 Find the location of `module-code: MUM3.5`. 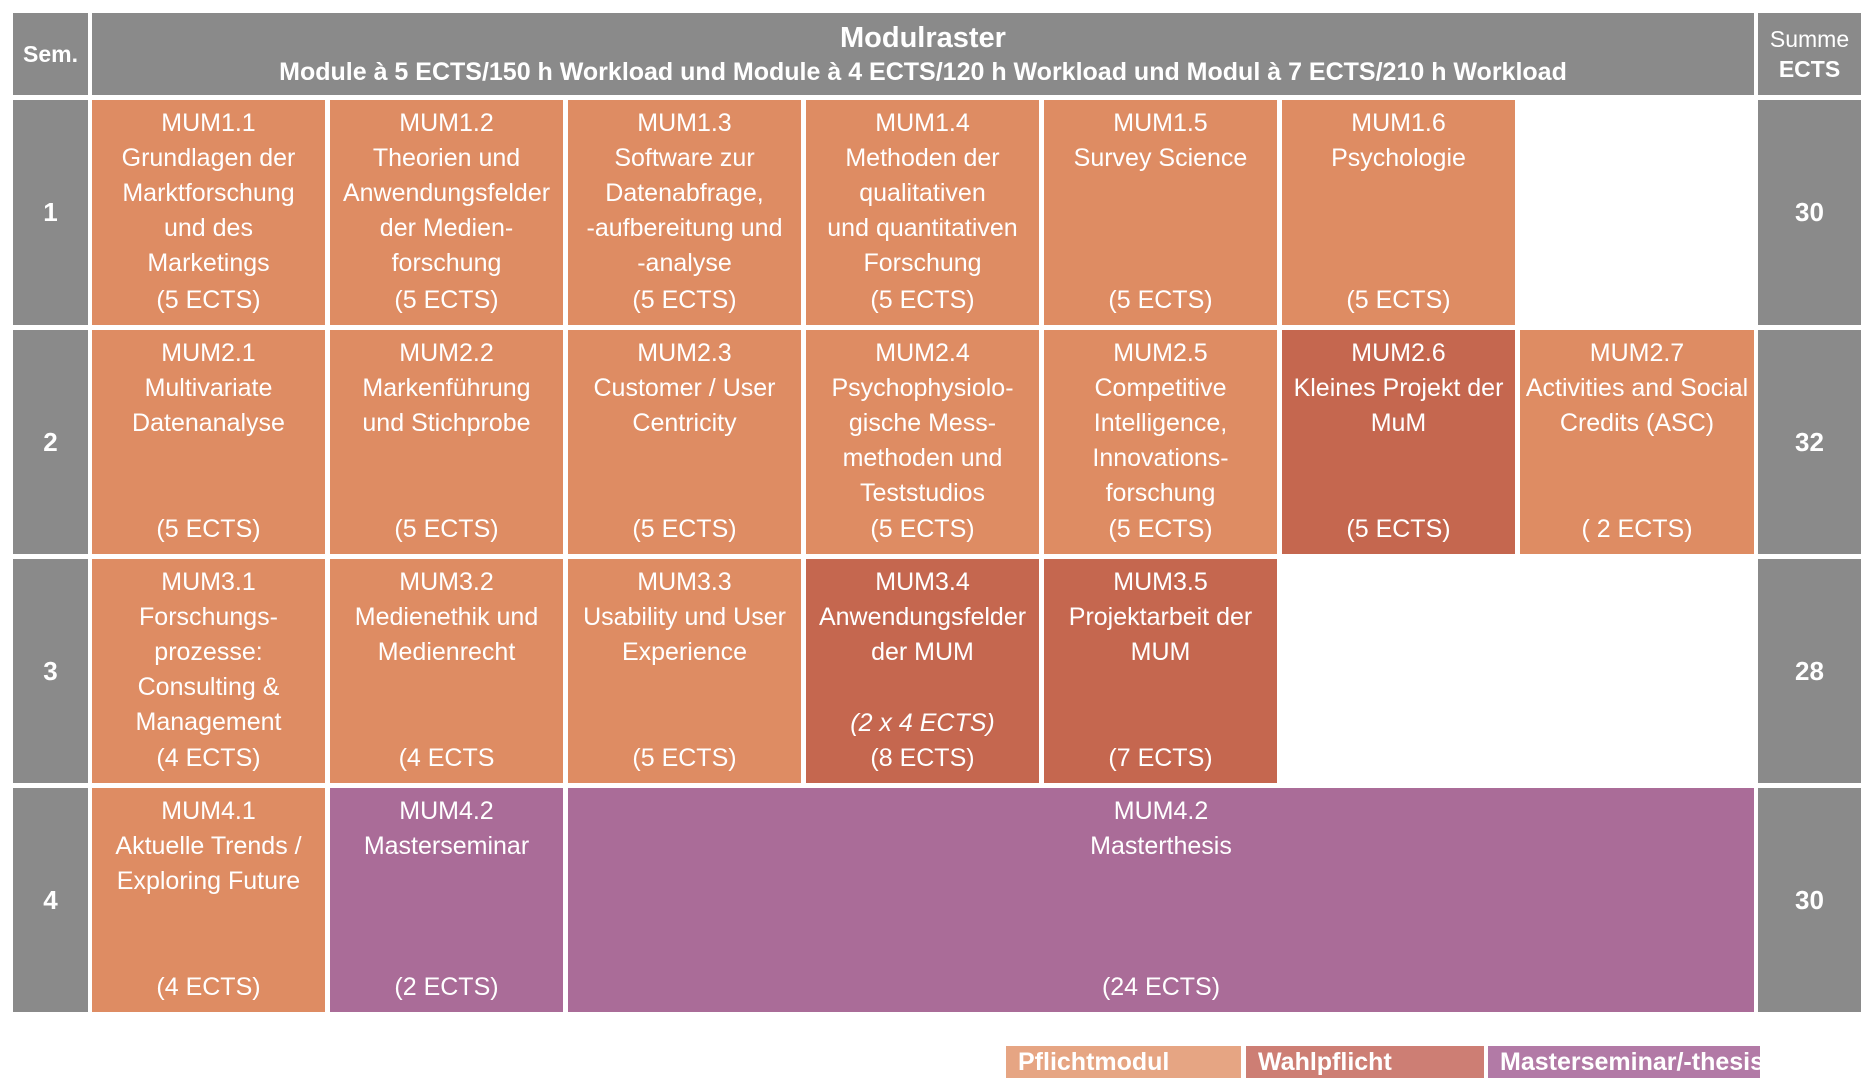

module-code: MUM3.5 is located at coordinates (1160, 582).